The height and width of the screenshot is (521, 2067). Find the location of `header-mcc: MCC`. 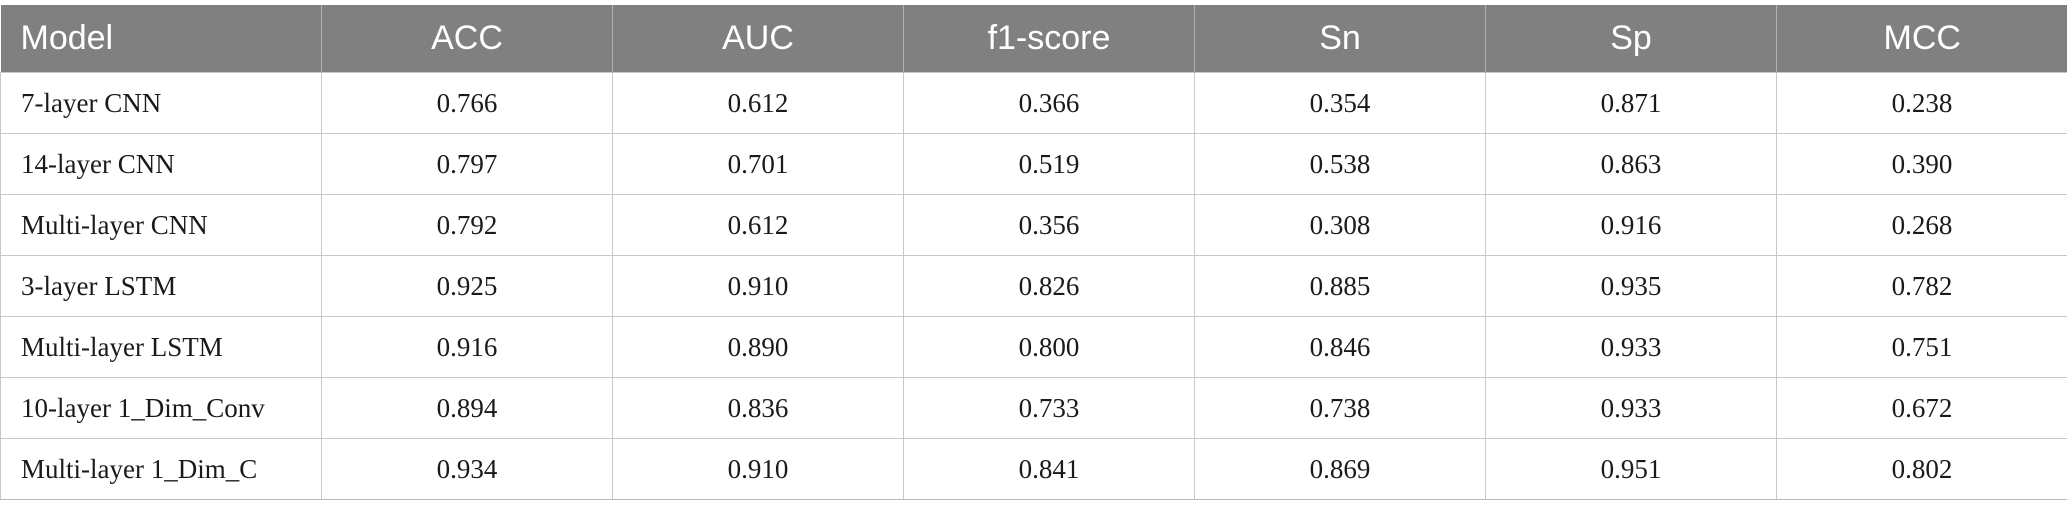

header-mcc: MCC is located at coordinates (1921, 39).